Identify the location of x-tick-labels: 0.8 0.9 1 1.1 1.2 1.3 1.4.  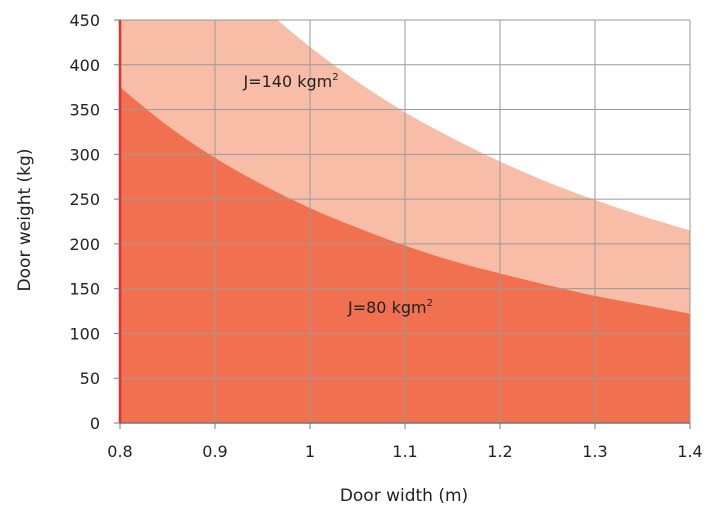
(405, 442).